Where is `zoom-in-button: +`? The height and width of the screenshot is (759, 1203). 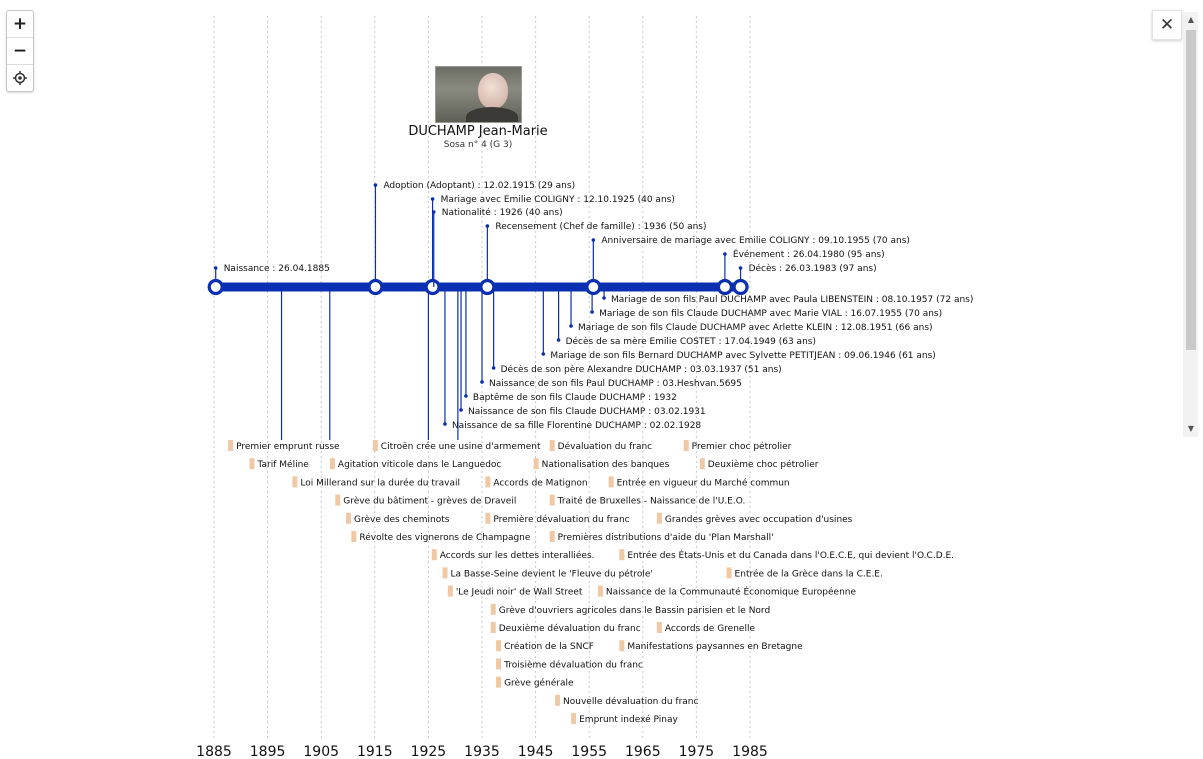 zoom-in-button: + is located at coordinates (20, 24).